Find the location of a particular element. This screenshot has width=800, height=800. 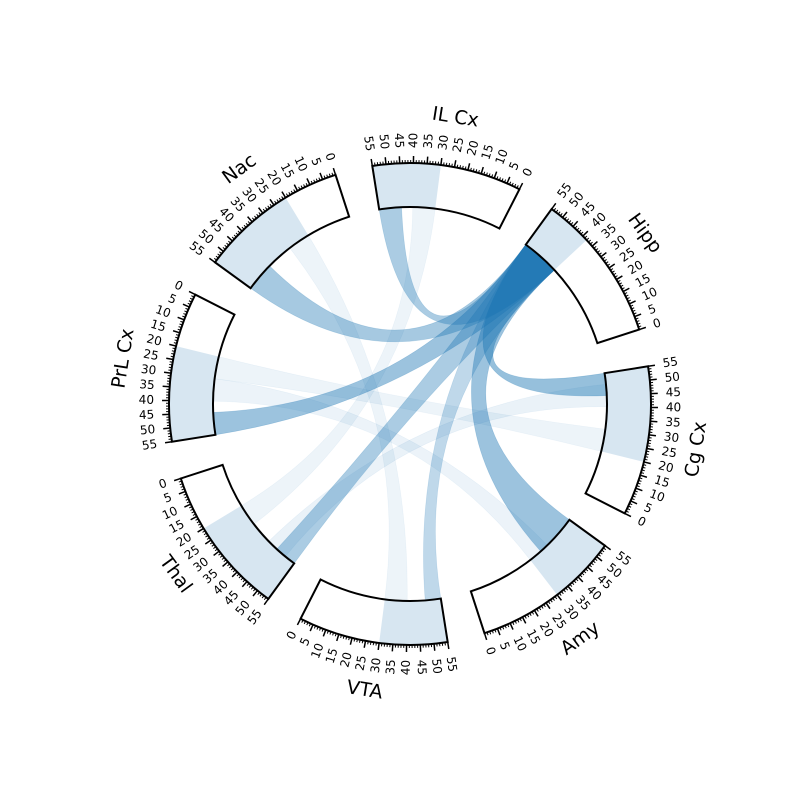

tick-label: 30 is located at coordinates (443, 142).